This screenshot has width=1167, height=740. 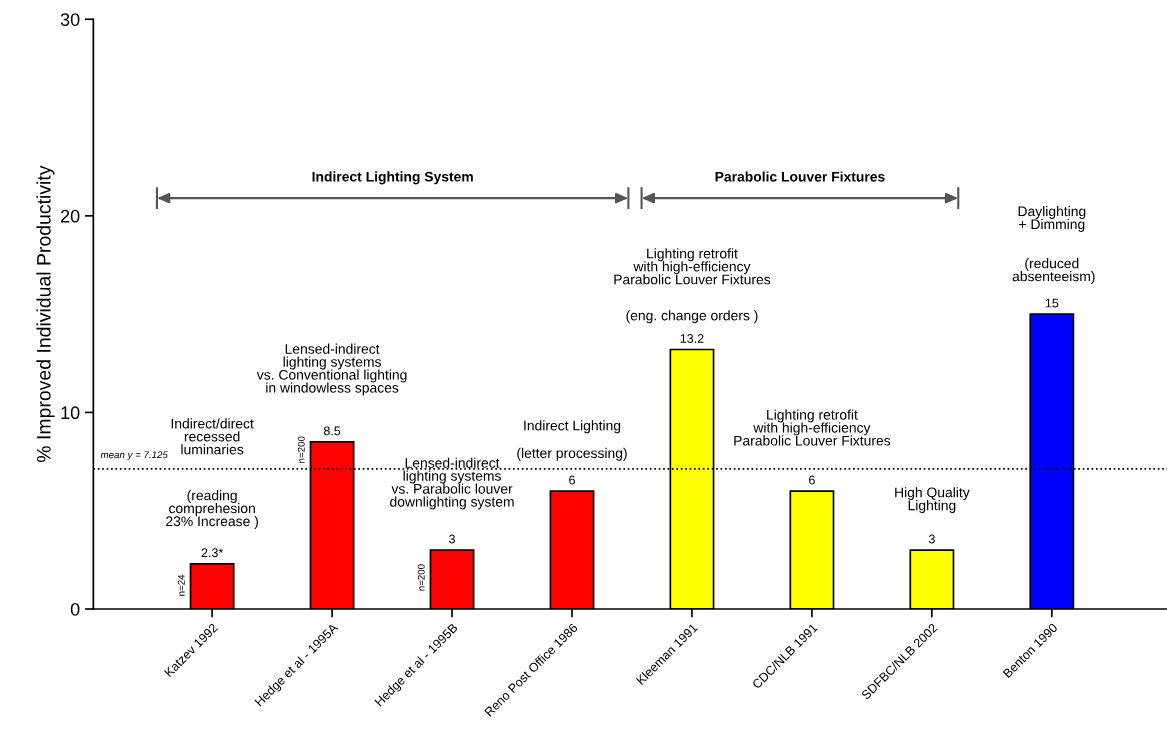 What do you see at coordinates (70, 216) in the screenshot?
I see `y-tick-label: 20` at bounding box center [70, 216].